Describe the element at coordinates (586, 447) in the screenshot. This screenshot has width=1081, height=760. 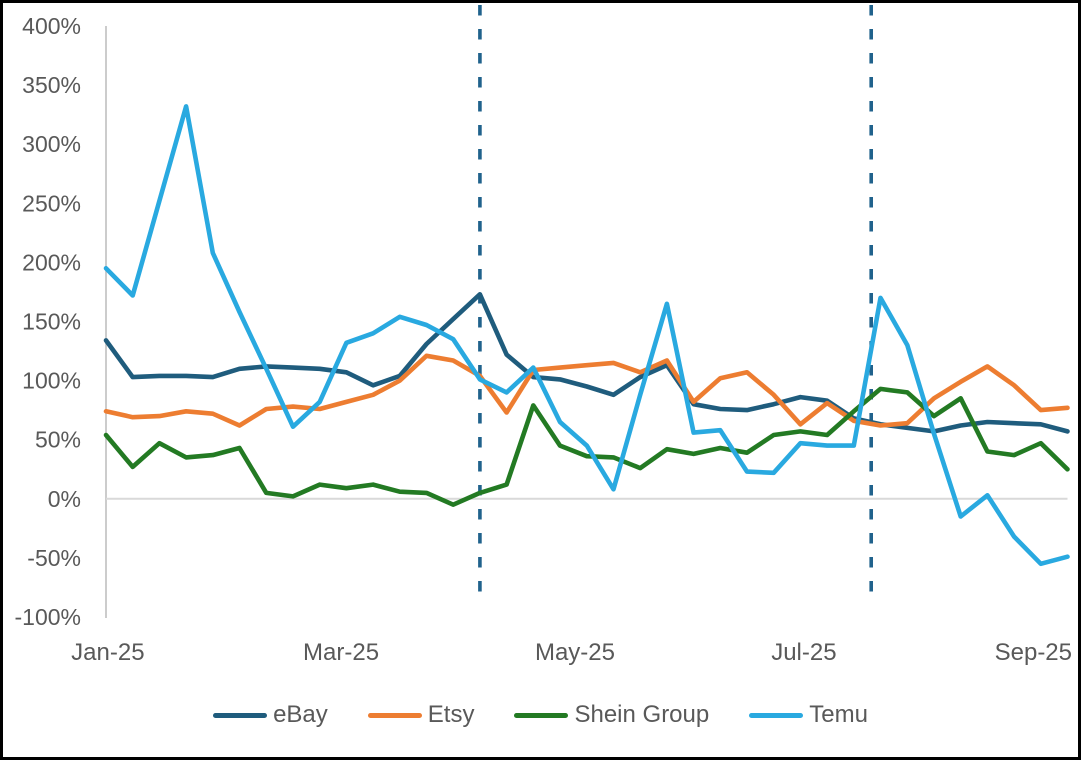
I see `series-line-shein-group` at that location.